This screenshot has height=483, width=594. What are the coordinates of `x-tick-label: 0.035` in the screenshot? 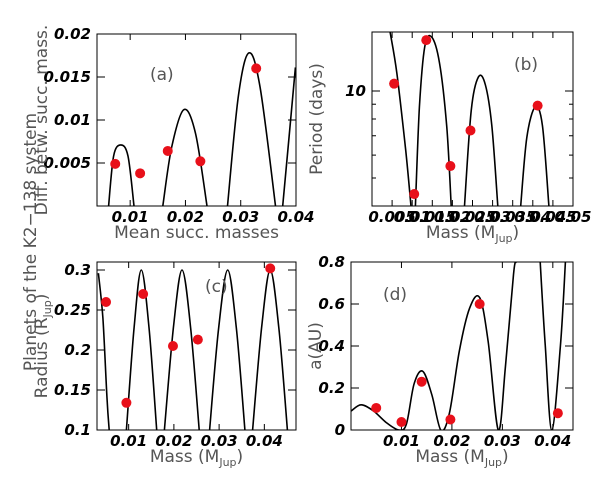 It's located at (512, 217).